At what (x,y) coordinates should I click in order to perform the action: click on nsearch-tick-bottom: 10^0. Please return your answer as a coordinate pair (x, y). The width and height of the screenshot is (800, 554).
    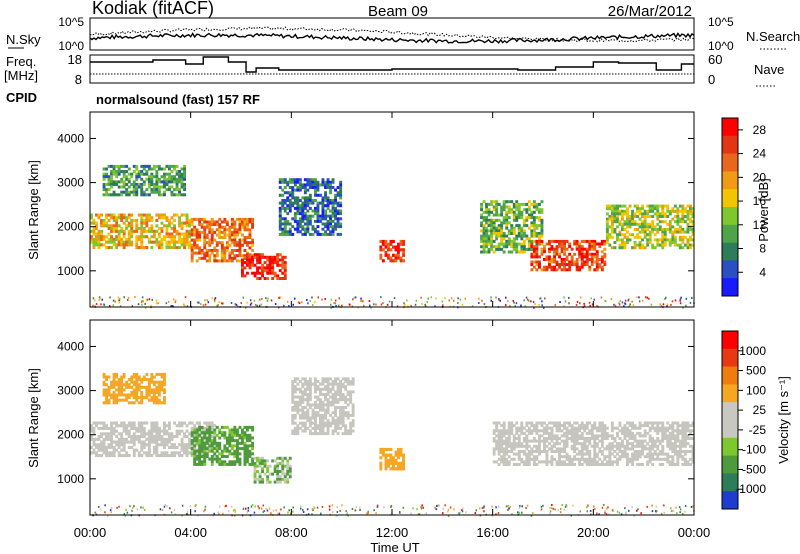
    Looking at the image, I should click on (721, 46).